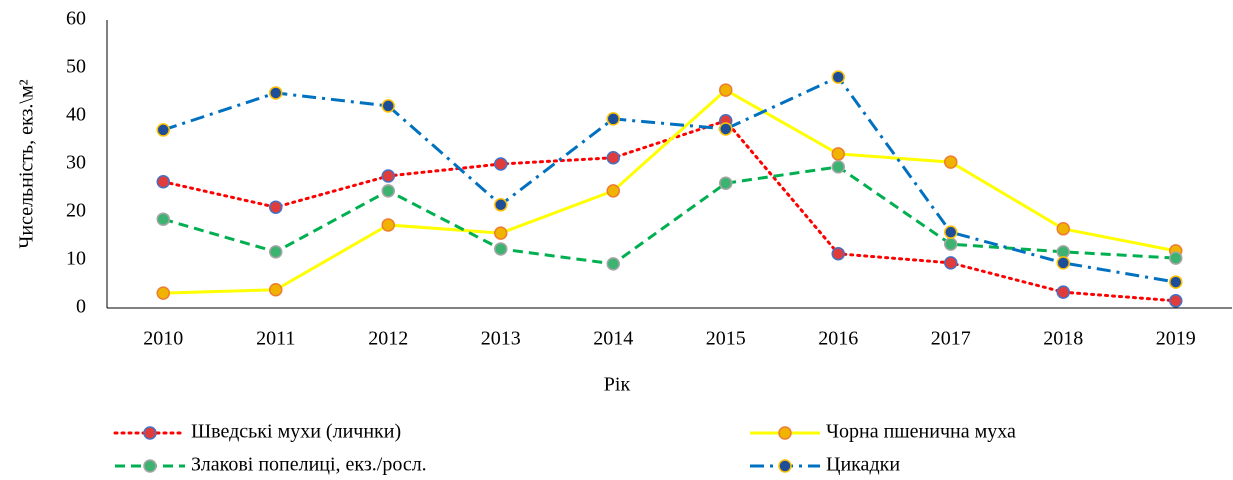 The width and height of the screenshot is (1233, 480). I want to click on y-tick-label: 20, so click(76, 211).